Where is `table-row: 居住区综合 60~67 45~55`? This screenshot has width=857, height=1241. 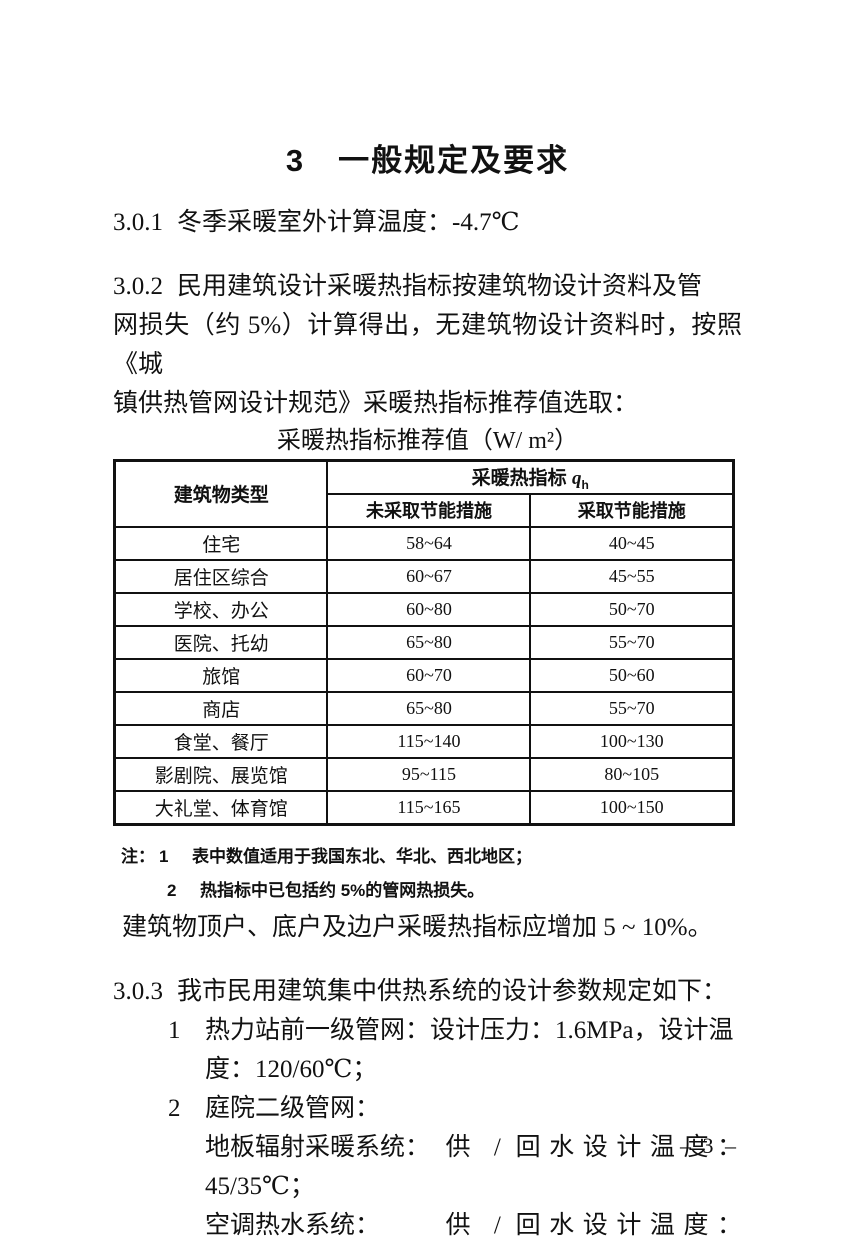
table-row: 居住区综合 60~67 45~55 is located at coordinates (424, 576).